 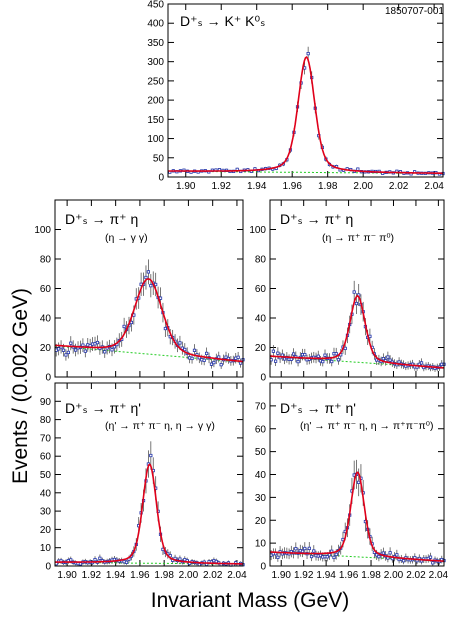 I want to click on figure-code: 1850707-001, so click(x=414, y=11).